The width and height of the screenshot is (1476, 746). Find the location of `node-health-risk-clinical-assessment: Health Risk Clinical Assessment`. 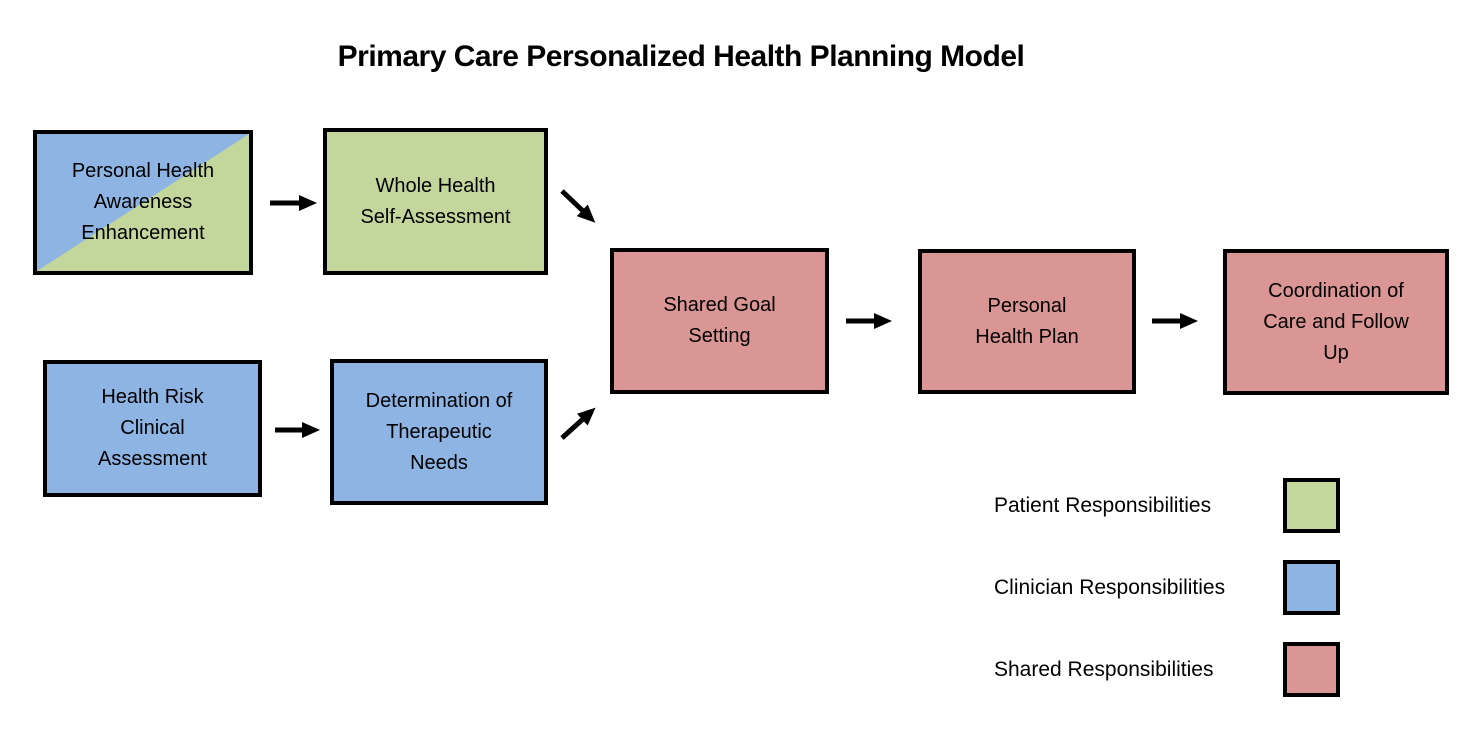

node-health-risk-clinical-assessment: Health Risk Clinical Assessment is located at coordinates (152, 428).